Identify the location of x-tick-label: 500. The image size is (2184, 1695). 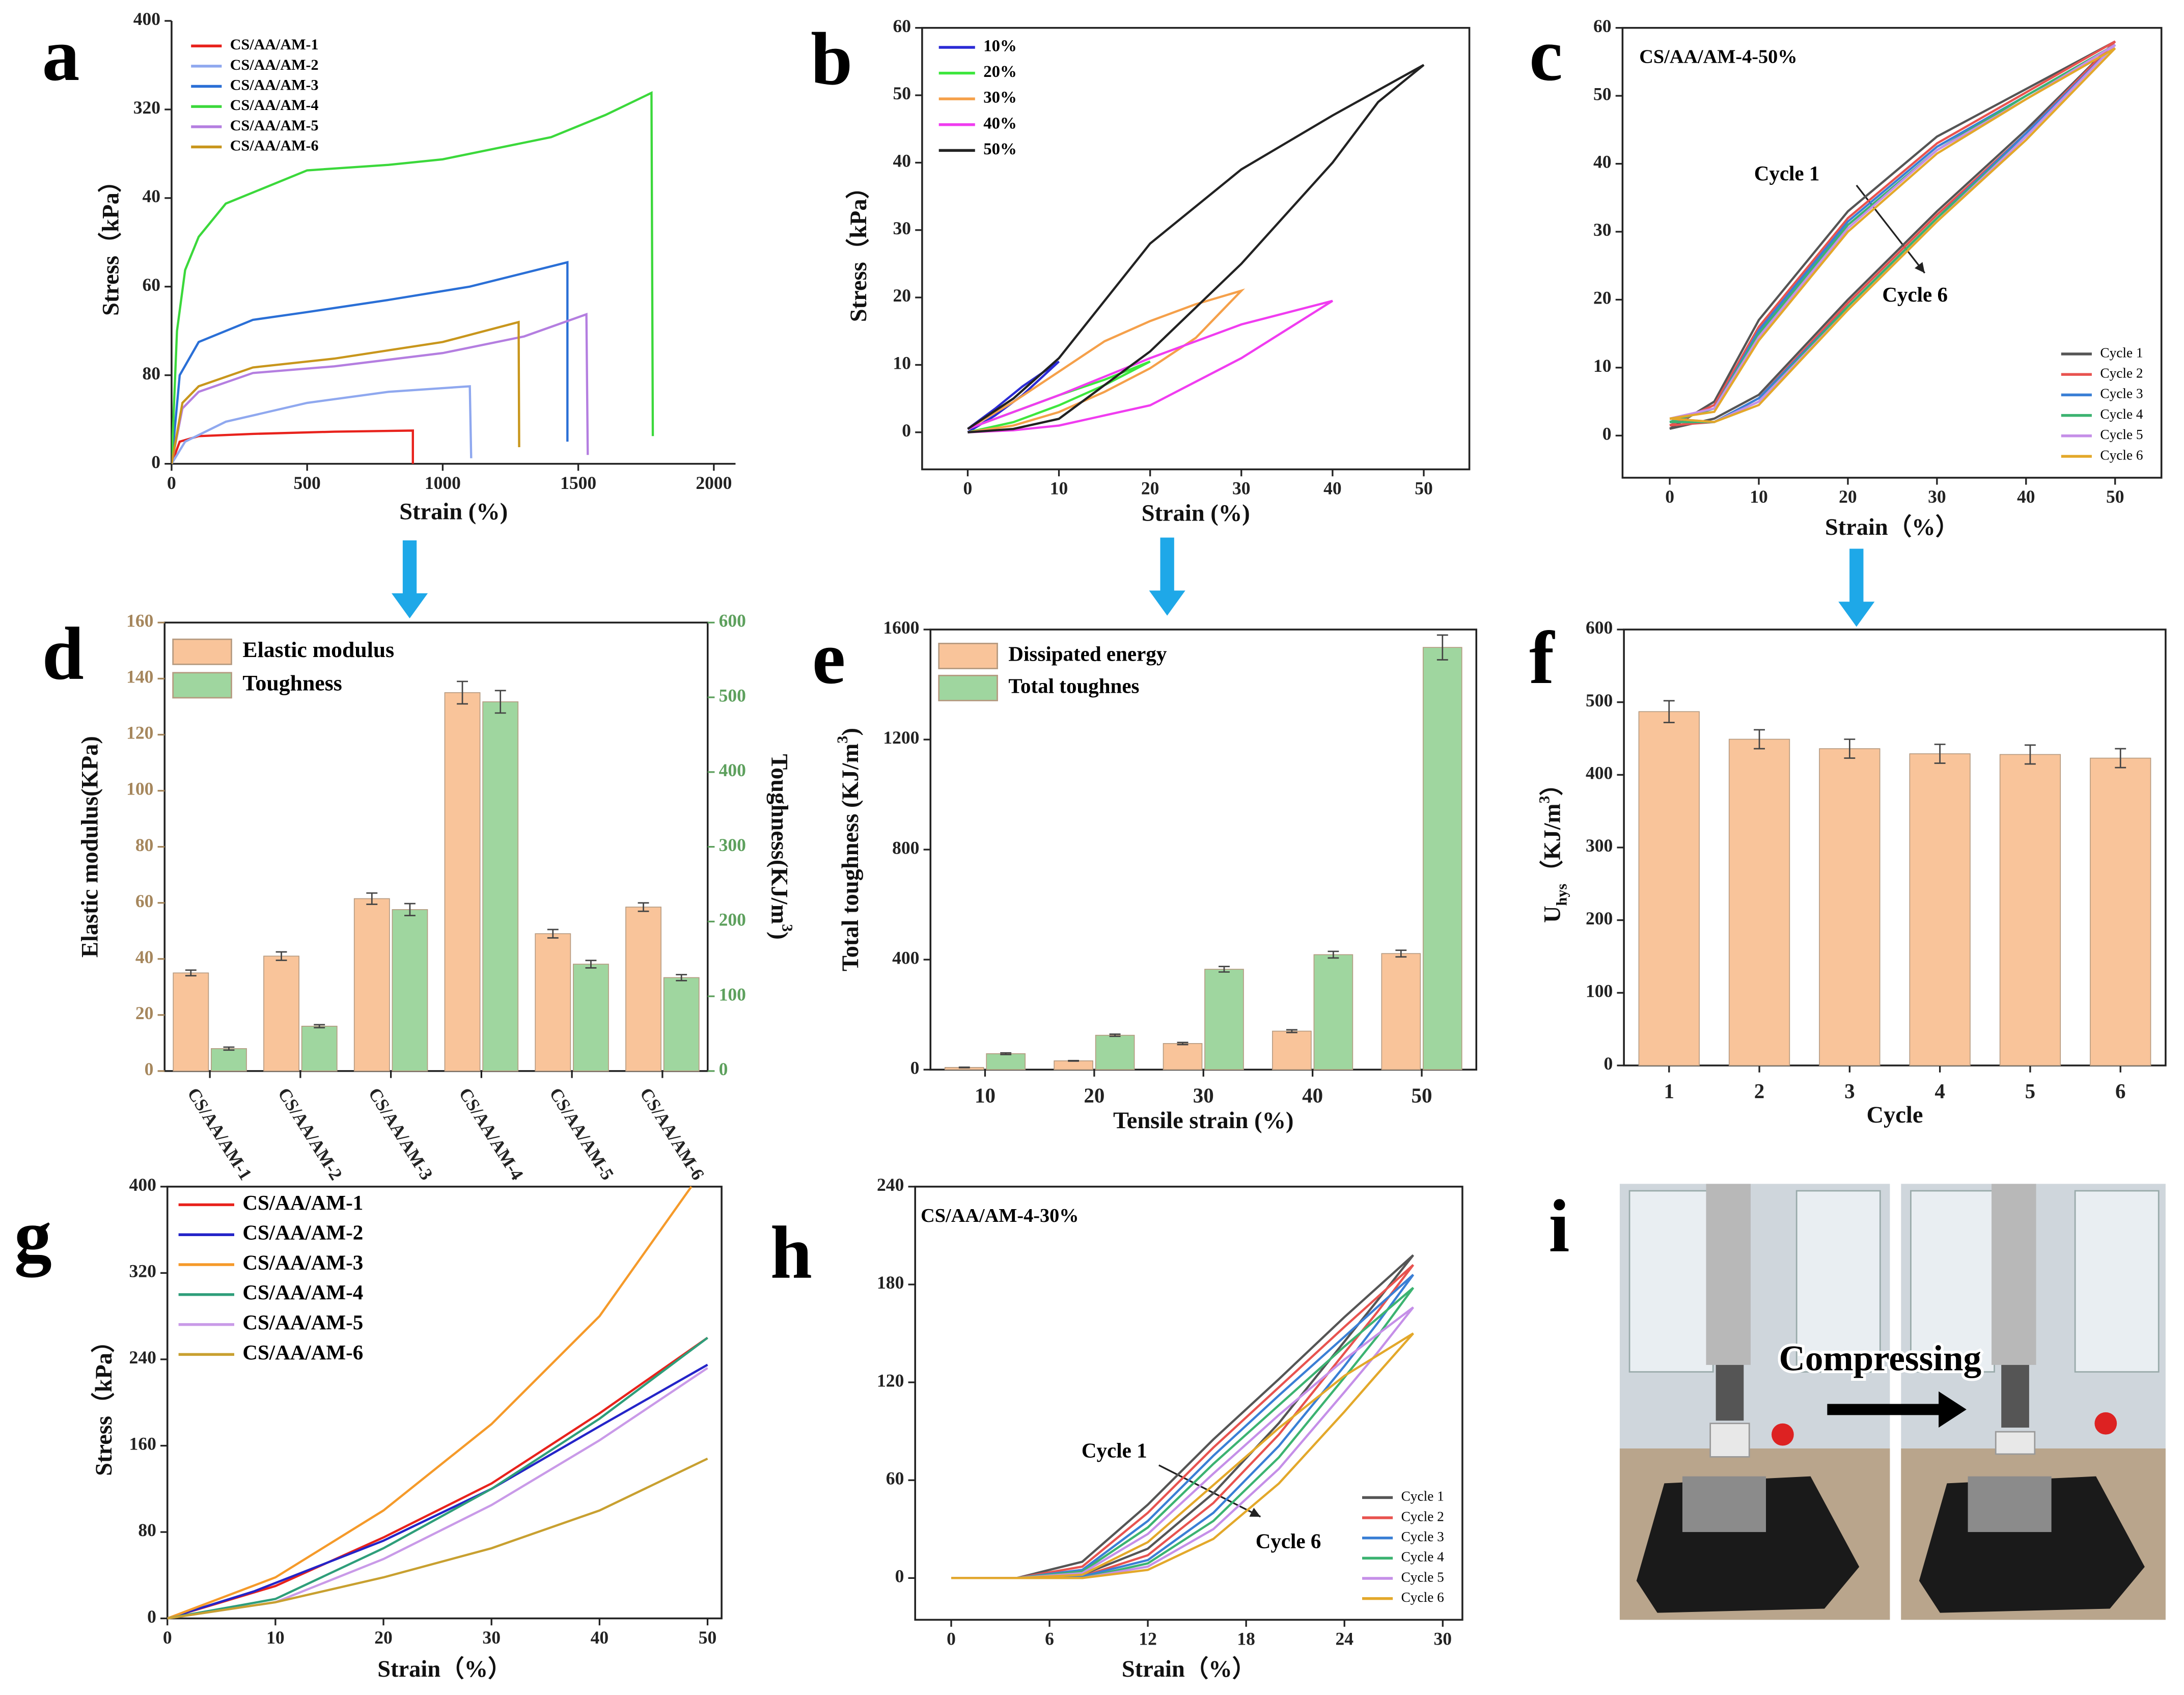
(307, 483).